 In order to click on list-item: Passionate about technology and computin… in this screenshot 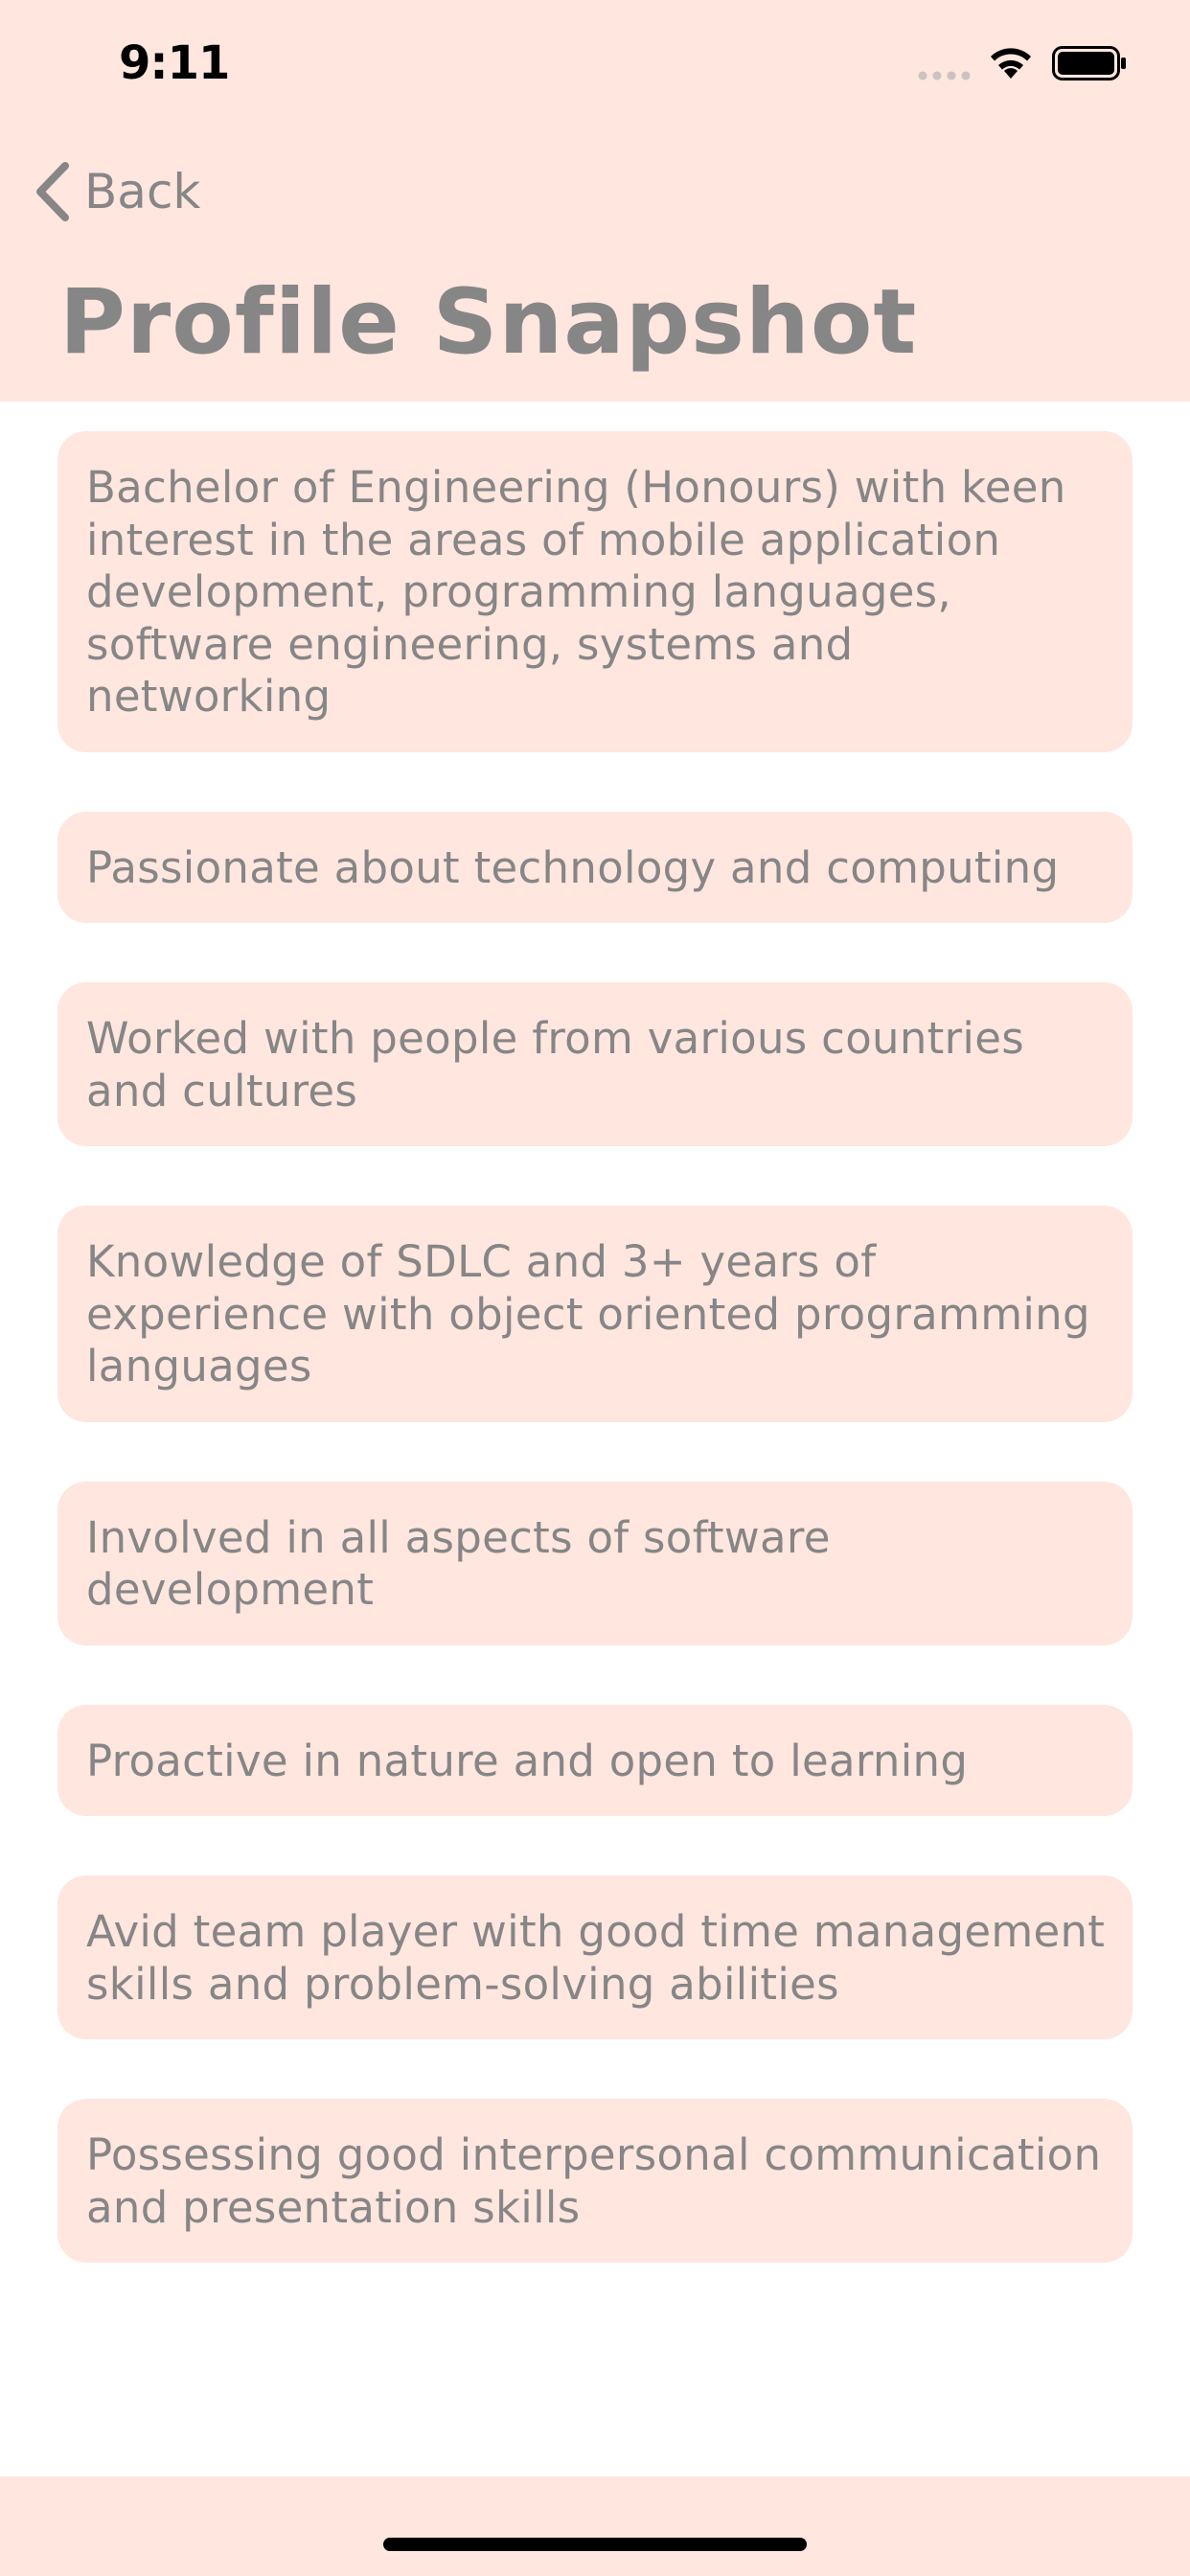, I will do `click(595, 867)`.